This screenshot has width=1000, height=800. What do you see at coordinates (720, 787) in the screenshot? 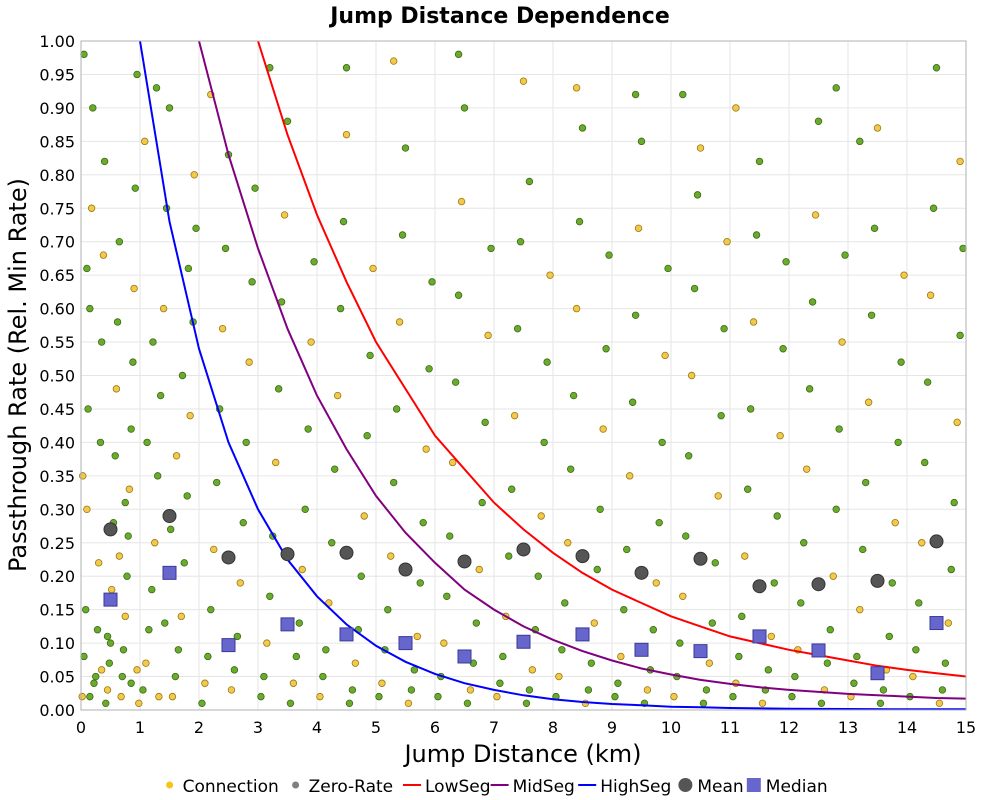
I see `legend-label: Mean` at bounding box center [720, 787].